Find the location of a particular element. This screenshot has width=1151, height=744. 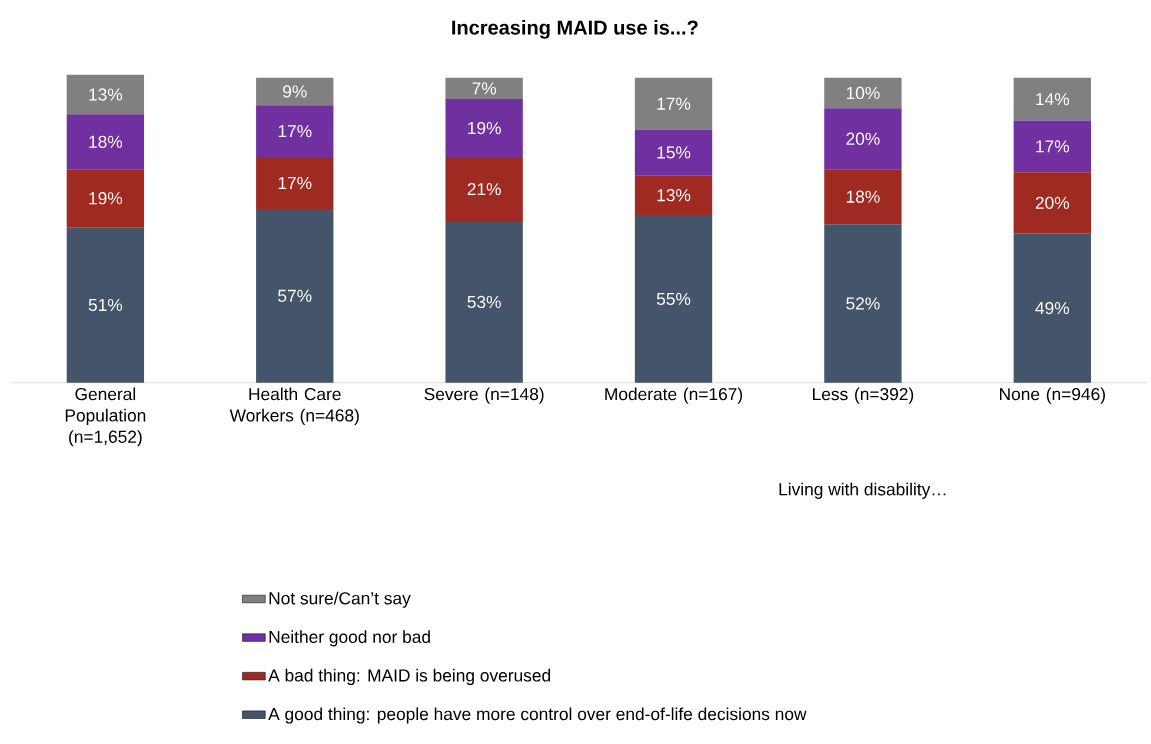

data-label: 49% is located at coordinates (1052, 308).